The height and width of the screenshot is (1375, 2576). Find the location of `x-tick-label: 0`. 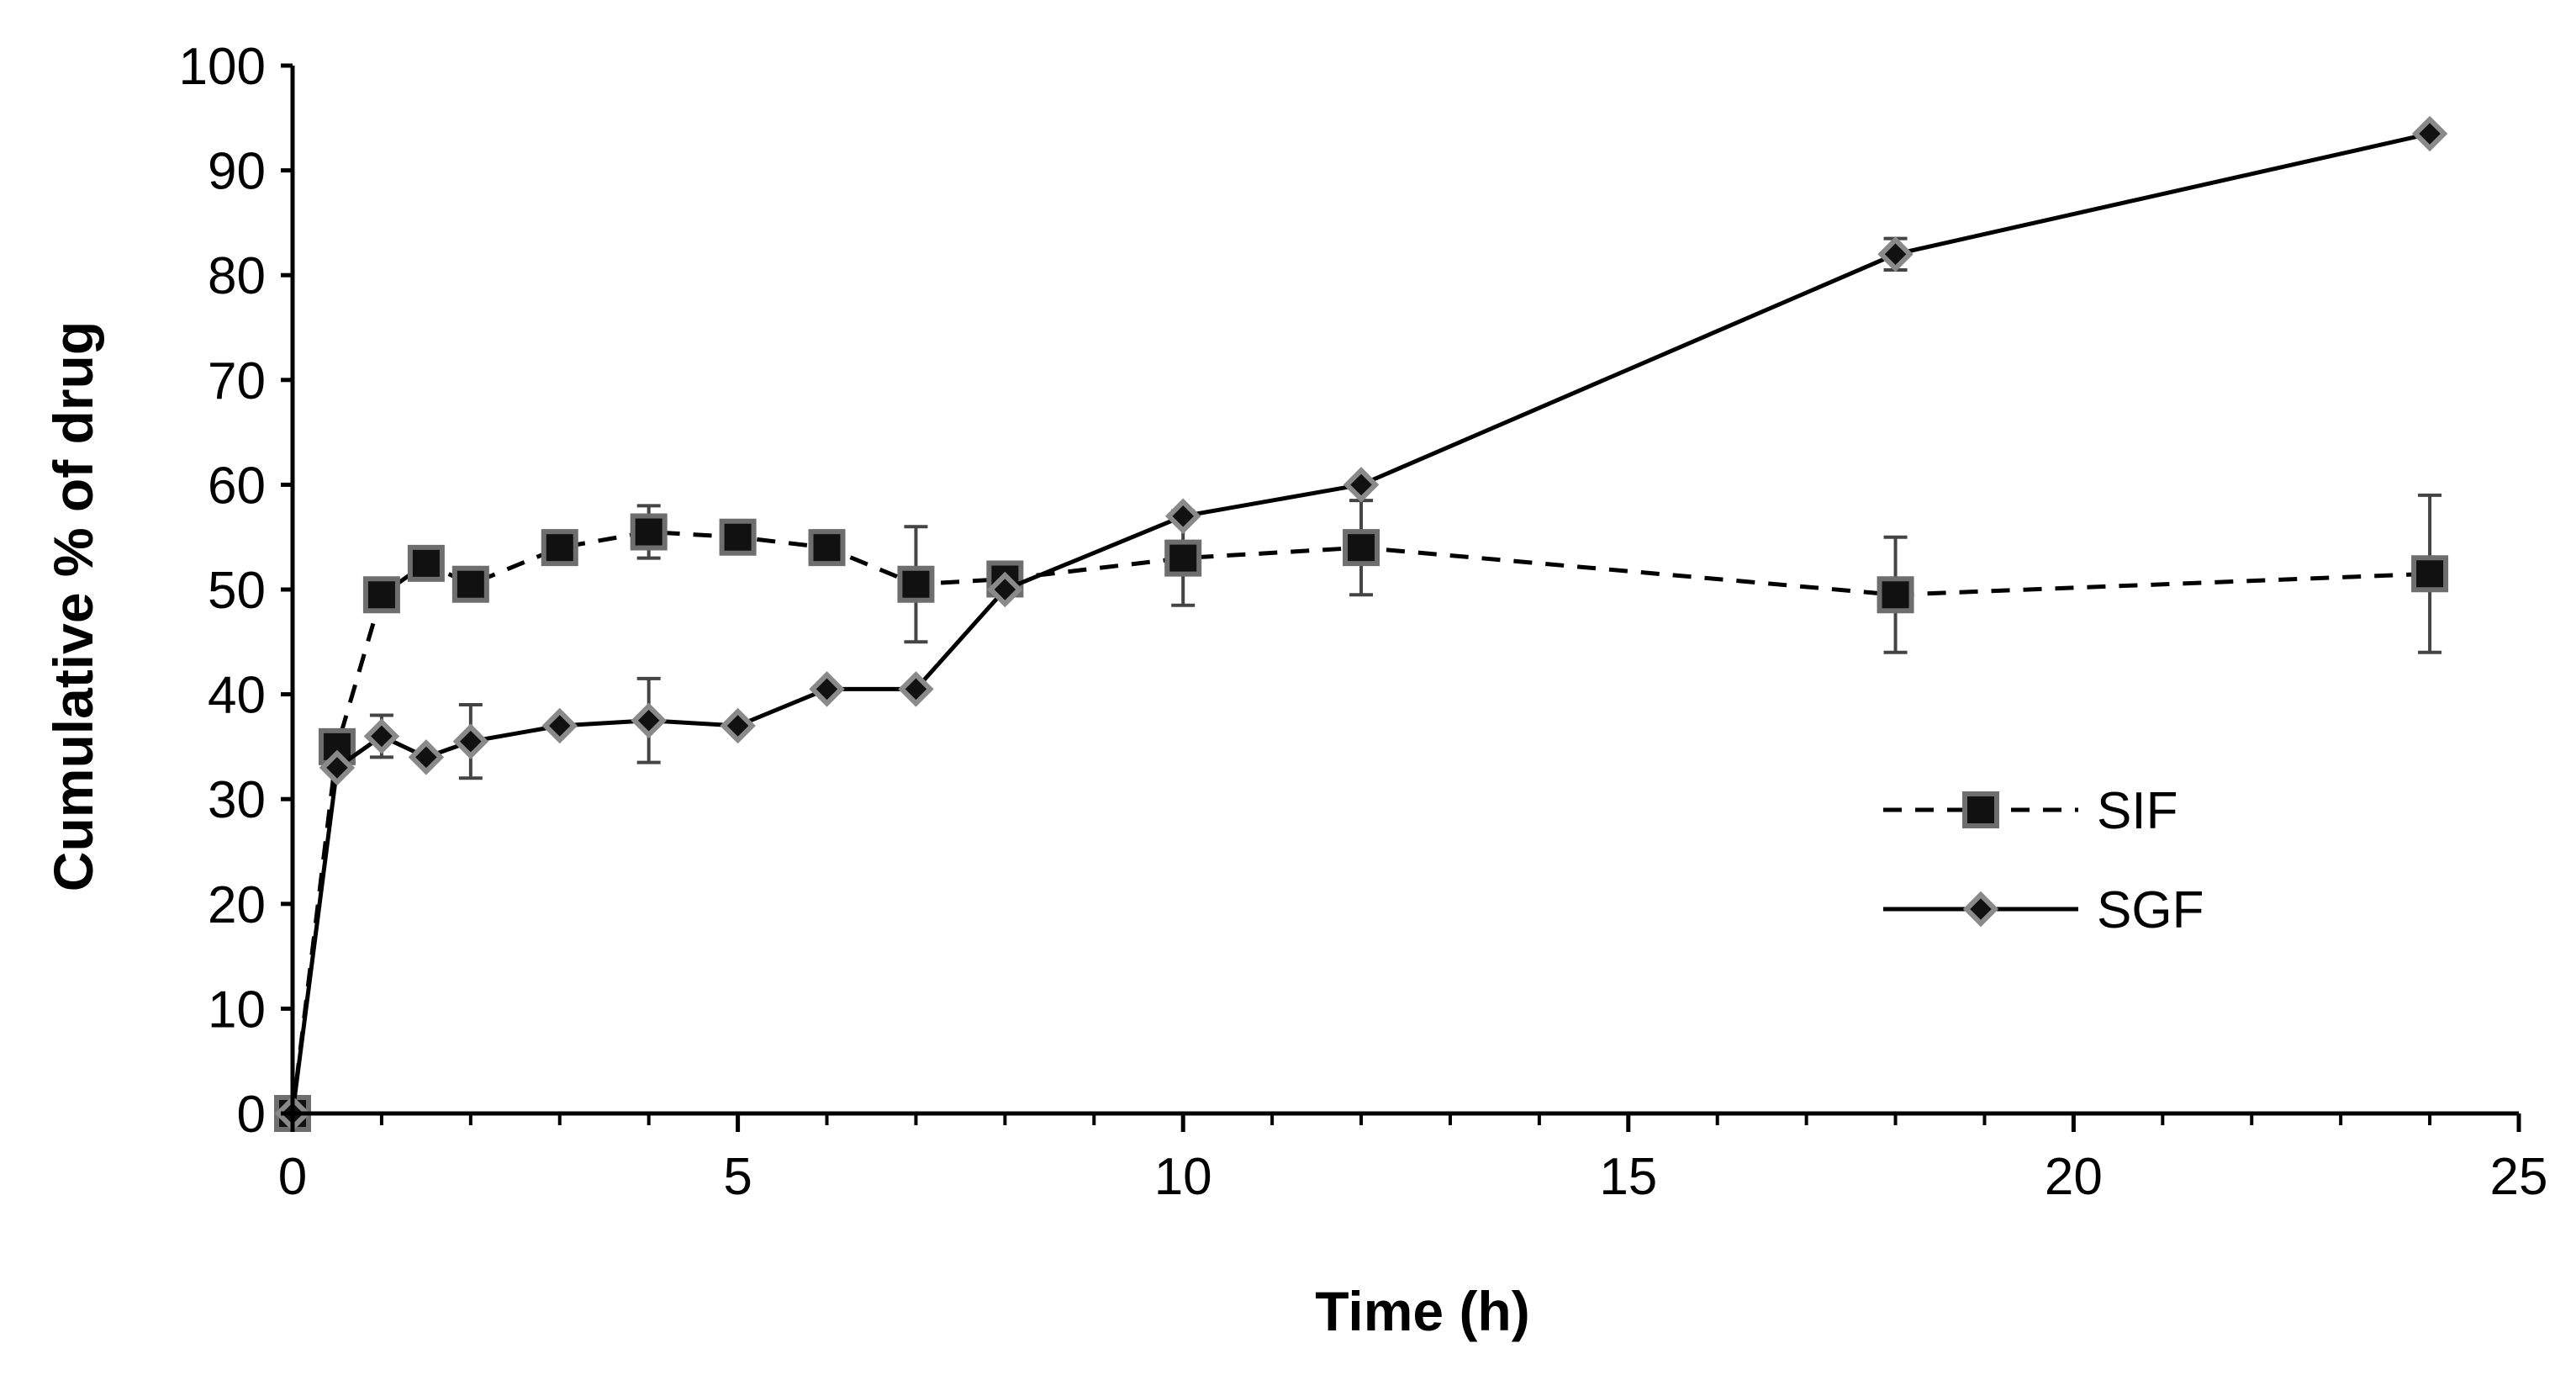

x-tick-label: 0 is located at coordinates (292, 1177).